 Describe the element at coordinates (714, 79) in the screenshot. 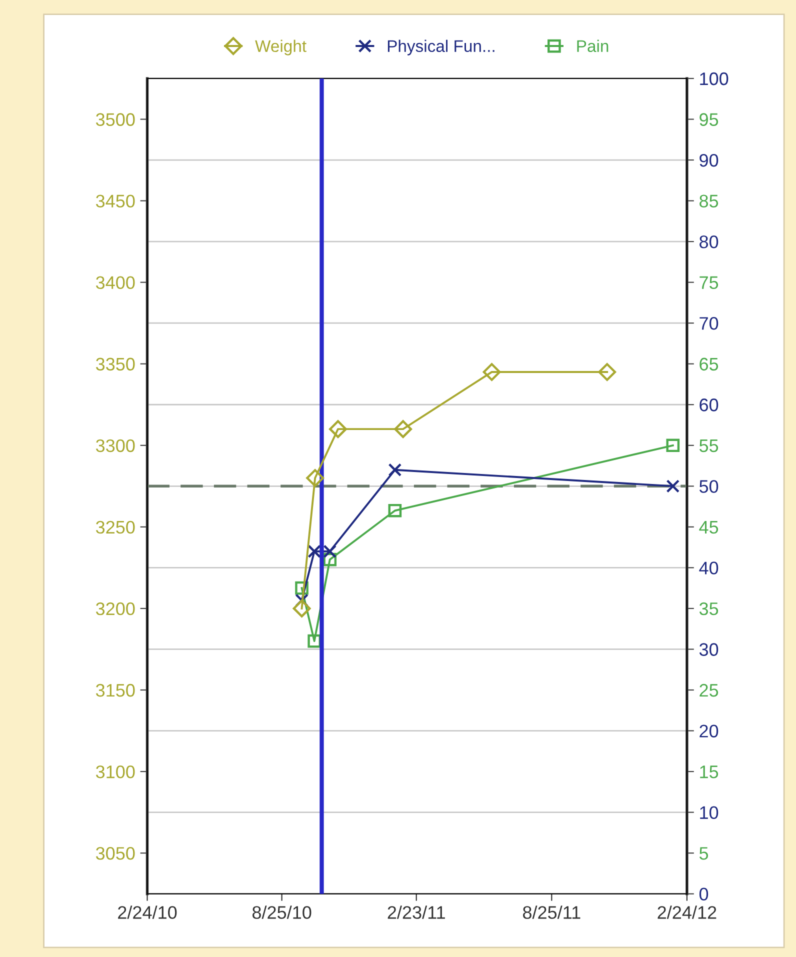

I see `y2-tick-label: 100` at that location.